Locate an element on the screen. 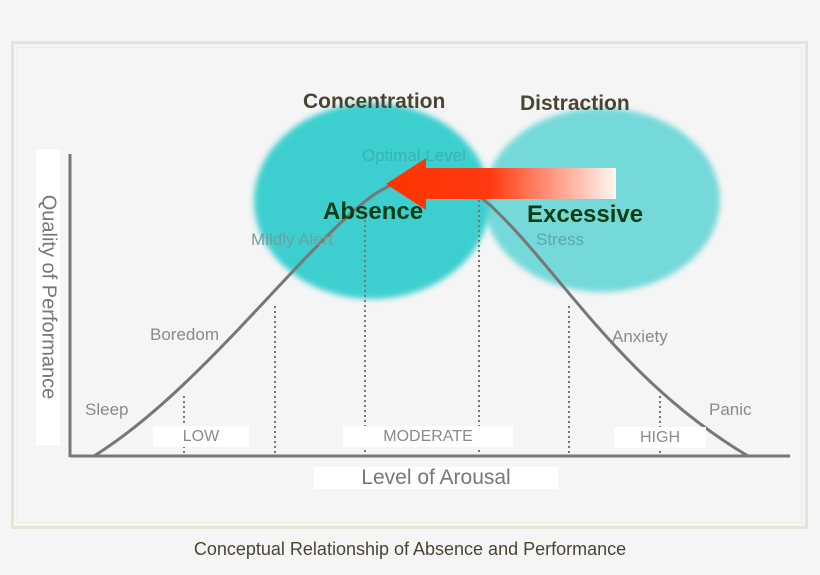  curve-label-stress: Stress is located at coordinates (560, 239).